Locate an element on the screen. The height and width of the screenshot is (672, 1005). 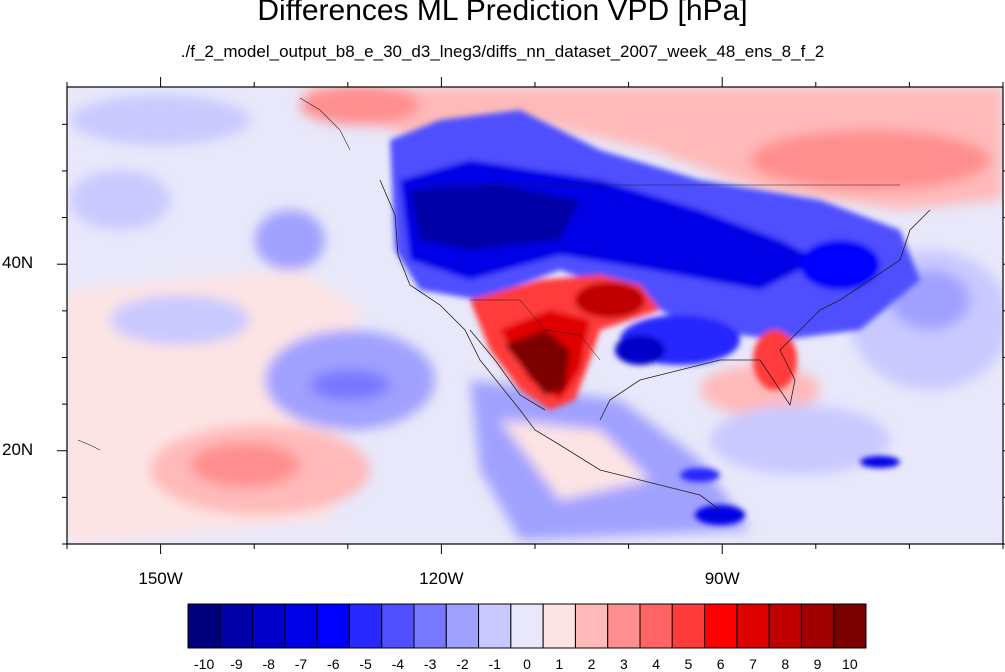
x-tick-label: 150W is located at coordinates (160, 578).